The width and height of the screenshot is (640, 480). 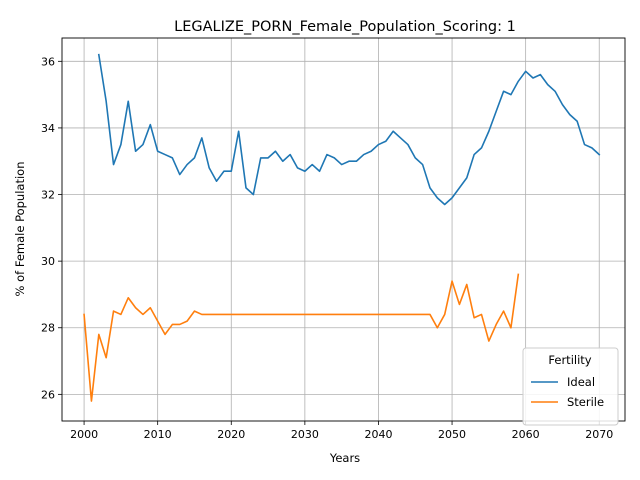 I want to click on y-tick-label: 36, so click(x=48, y=61).